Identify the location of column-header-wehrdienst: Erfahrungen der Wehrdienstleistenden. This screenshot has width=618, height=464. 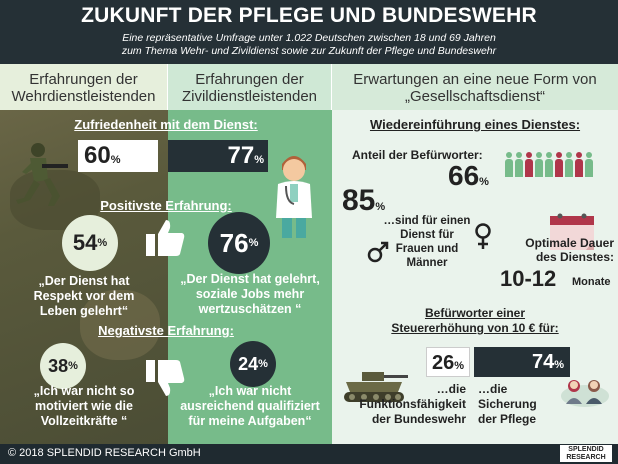
(84, 87).